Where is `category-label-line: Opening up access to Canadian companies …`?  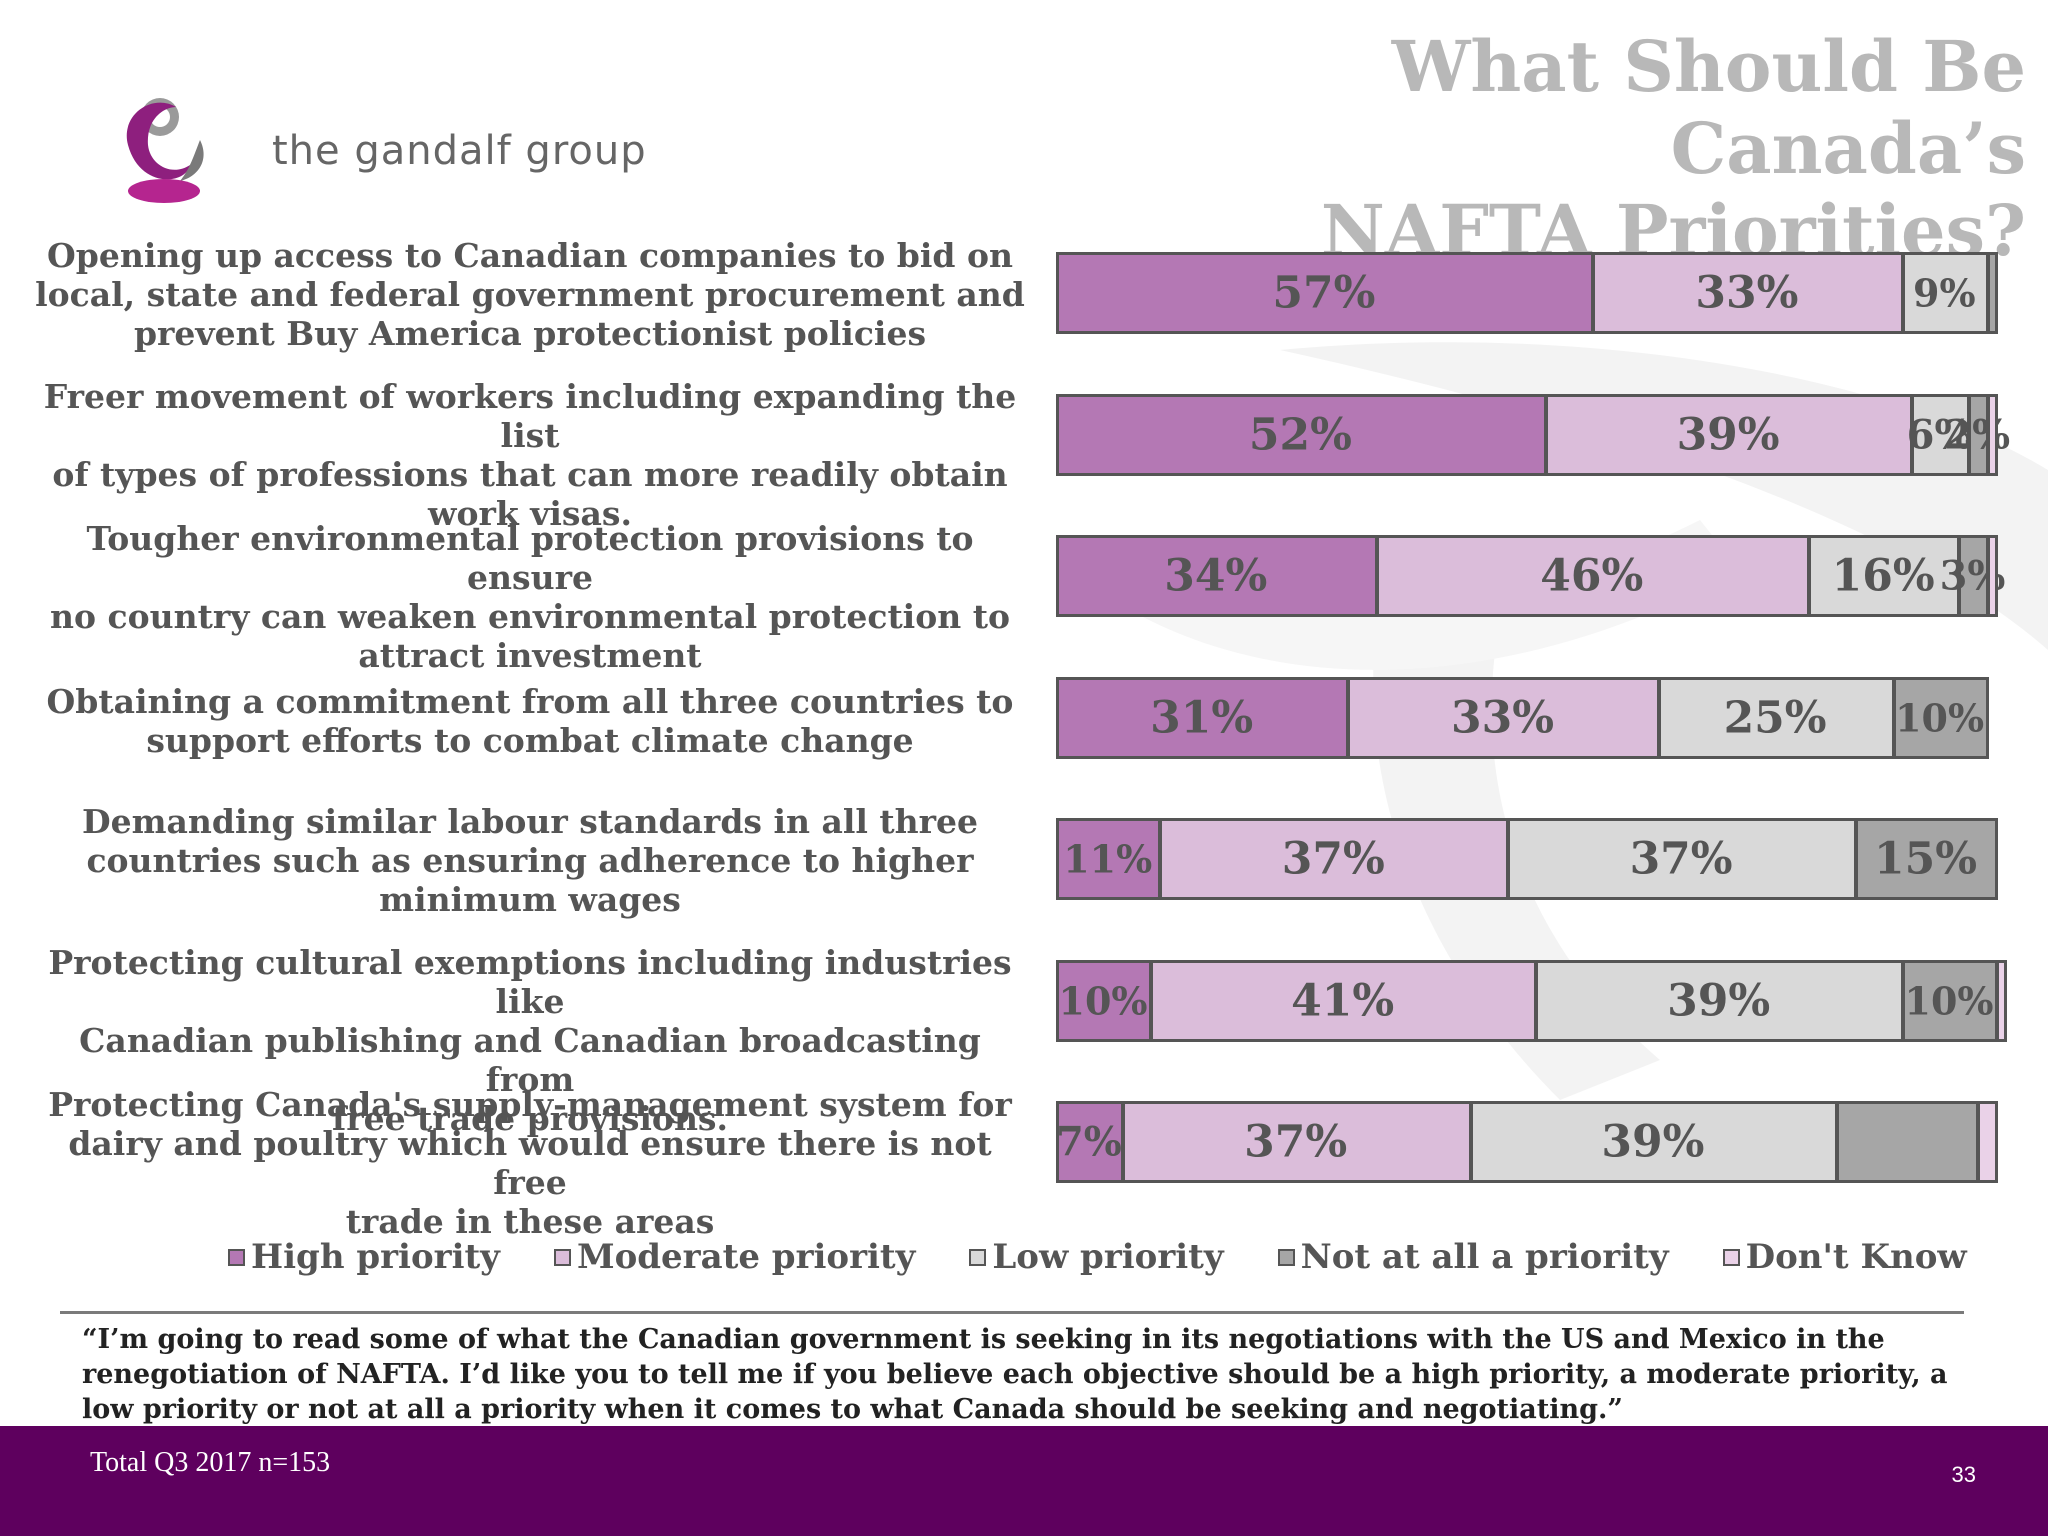 category-label-line: Opening up access to Canadian companies … is located at coordinates (530, 255).